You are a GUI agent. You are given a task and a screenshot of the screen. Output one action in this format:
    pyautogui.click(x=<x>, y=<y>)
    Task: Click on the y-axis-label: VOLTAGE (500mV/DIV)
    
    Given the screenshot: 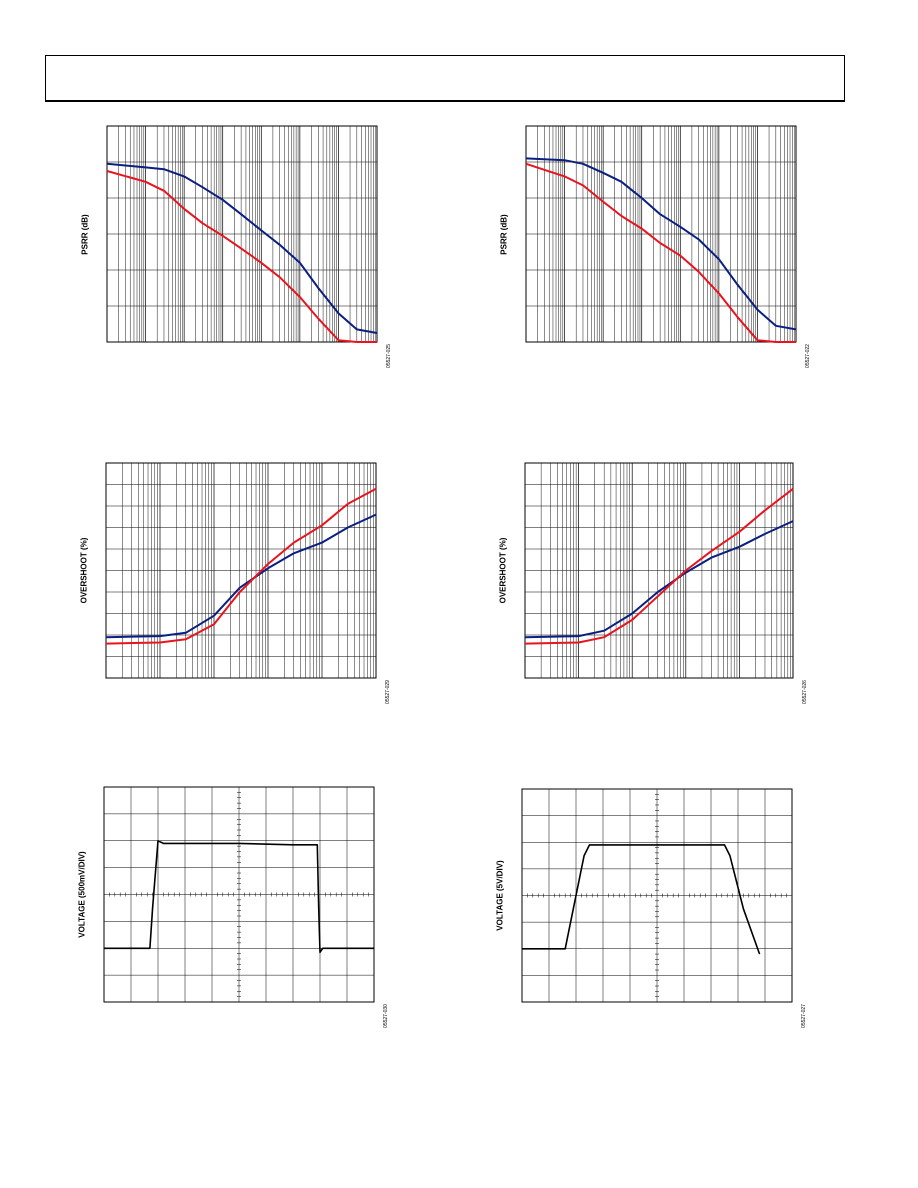 What is the action you would take?
    pyautogui.click(x=82, y=894)
    